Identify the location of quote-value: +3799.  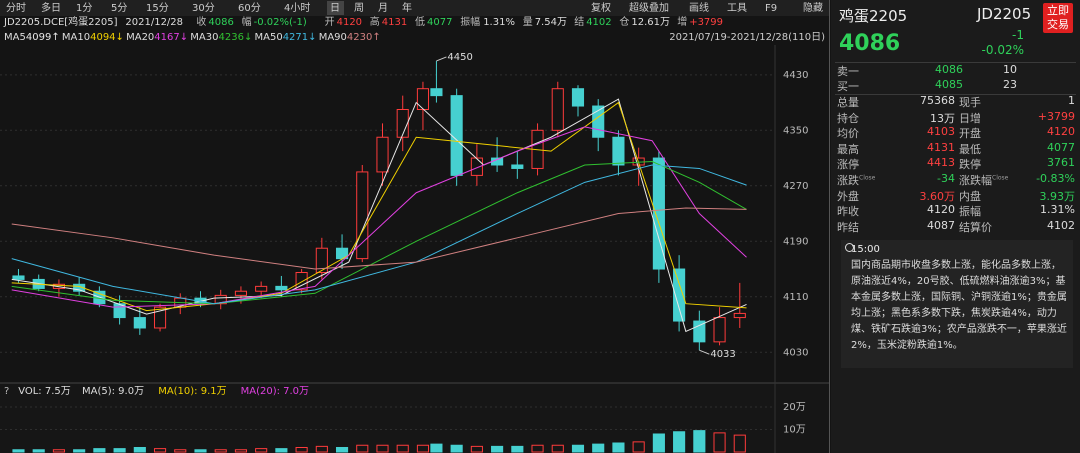
(1056, 116).